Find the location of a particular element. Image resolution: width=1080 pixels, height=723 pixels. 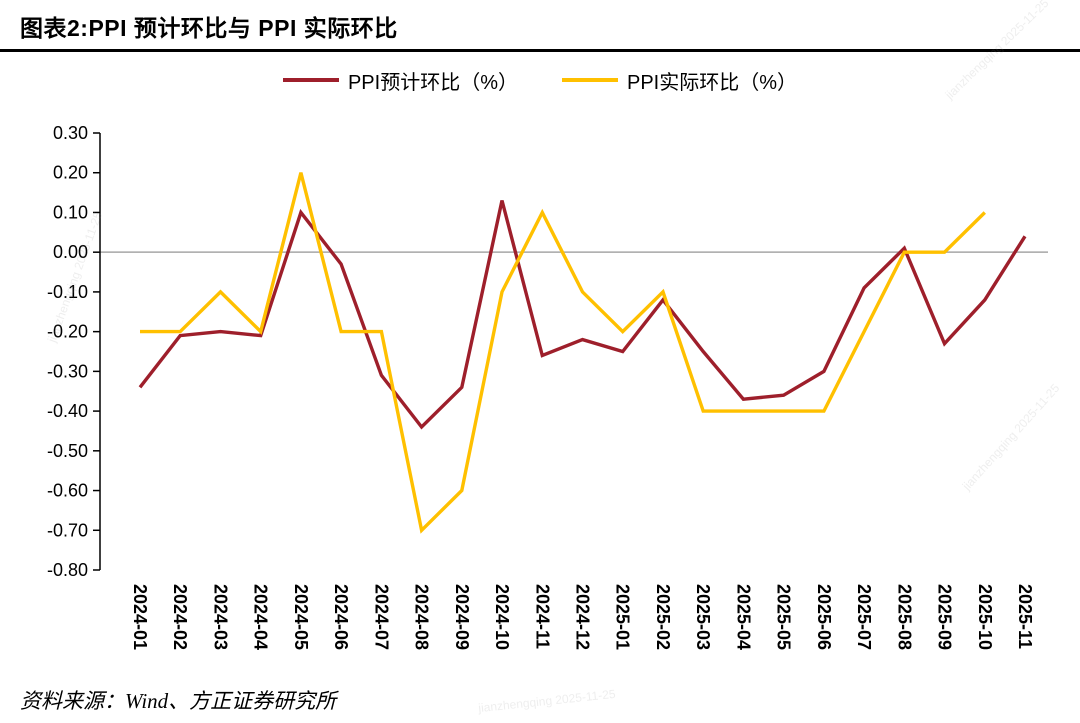

x-tick-label: 2025-11 is located at coordinates (1025, 616).